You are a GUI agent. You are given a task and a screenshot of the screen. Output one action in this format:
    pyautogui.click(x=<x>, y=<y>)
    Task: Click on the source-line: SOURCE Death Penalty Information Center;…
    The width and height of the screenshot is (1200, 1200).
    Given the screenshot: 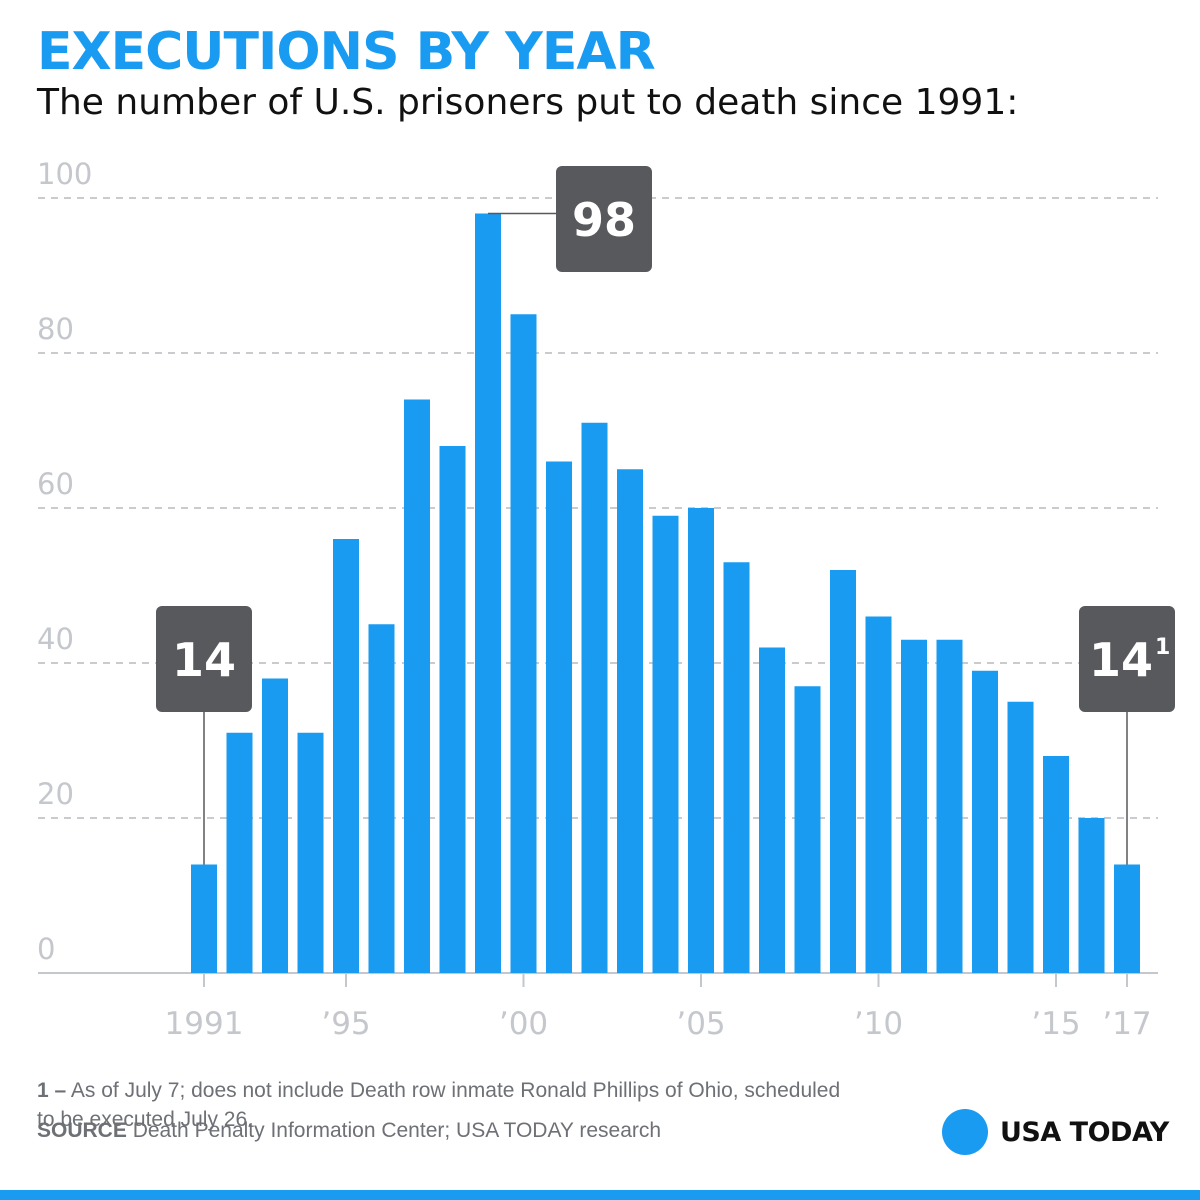 What is the action you would take?
    pyautogui.click(x=349, y=1131)
    